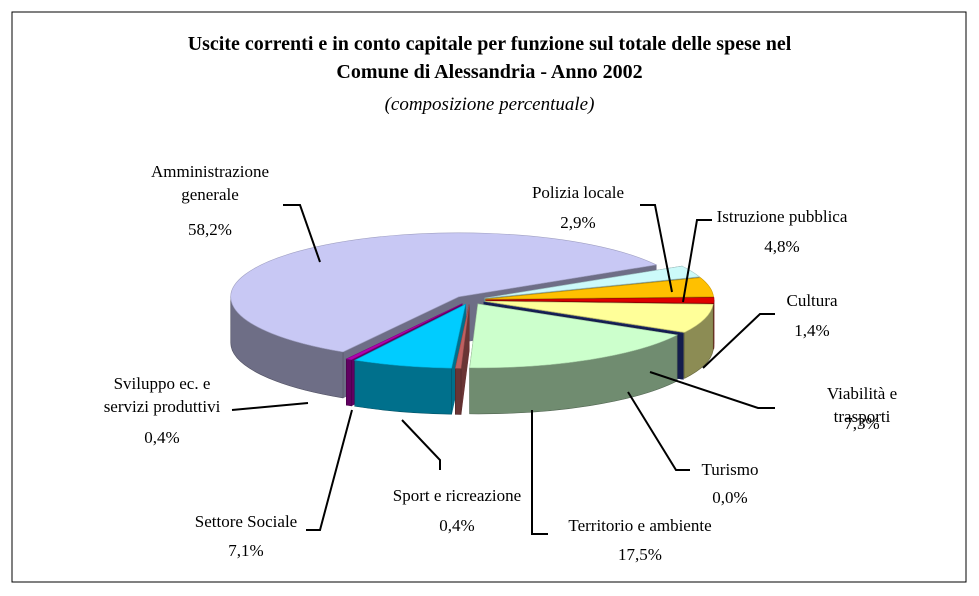 This screenshot has height=596, width=979. What do you see at coordinates (210, 183) in the screenshot?
I see `slice-label: Amministrazione generale` at bounding box center [210, 183].